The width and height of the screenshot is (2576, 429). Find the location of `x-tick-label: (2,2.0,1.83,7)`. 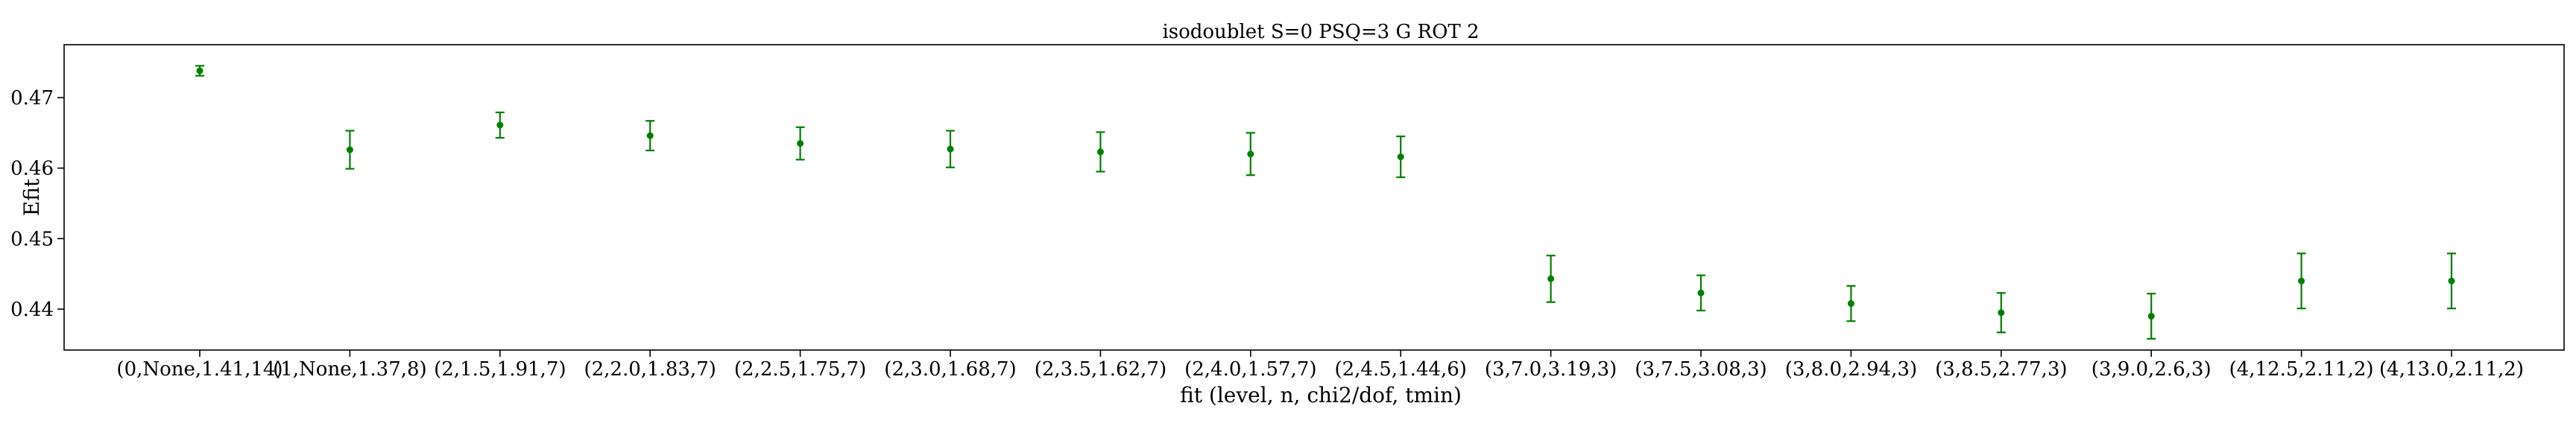

x-tick-label: (2,2.0,1.83,7) is located at coordinates (650, 369).